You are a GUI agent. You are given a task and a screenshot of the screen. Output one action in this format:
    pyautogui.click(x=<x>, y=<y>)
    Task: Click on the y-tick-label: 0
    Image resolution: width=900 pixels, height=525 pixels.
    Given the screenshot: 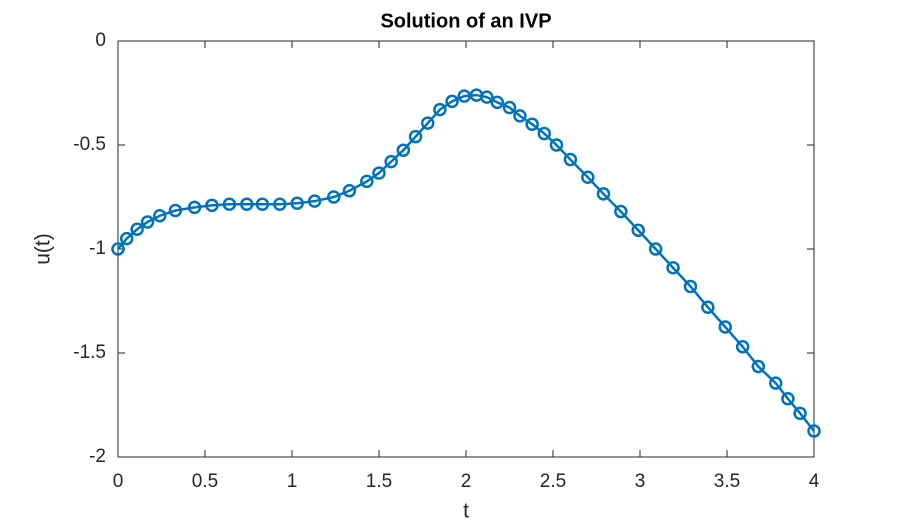 What is the action you would take?
    pyautogui.click(x=100, y=40)
    